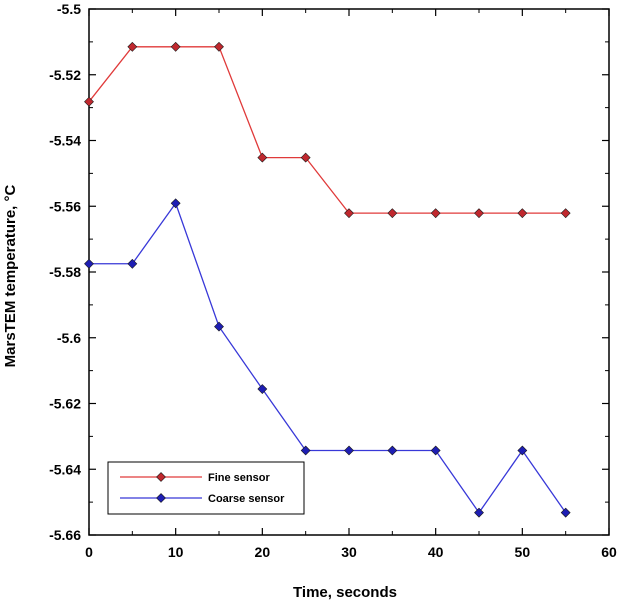 Image resolution: width=625 pixels, height=606 pixels. I want to click on y-tick-label: -5.56, so click(65, 206).